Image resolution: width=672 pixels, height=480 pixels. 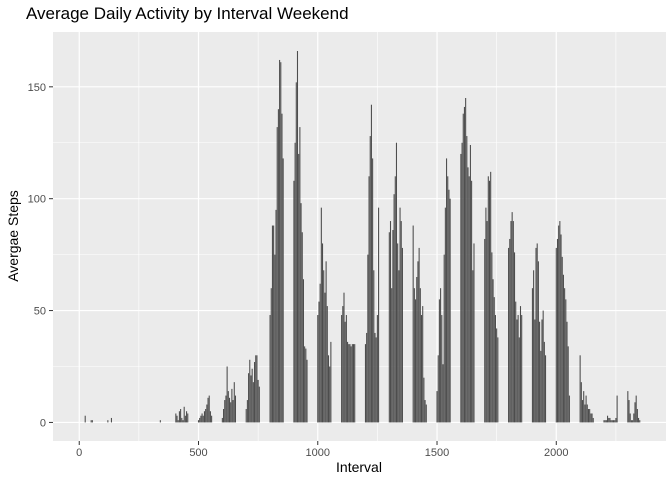 I want to click on x-tick-label: 1000, so click(x=318, y=453).